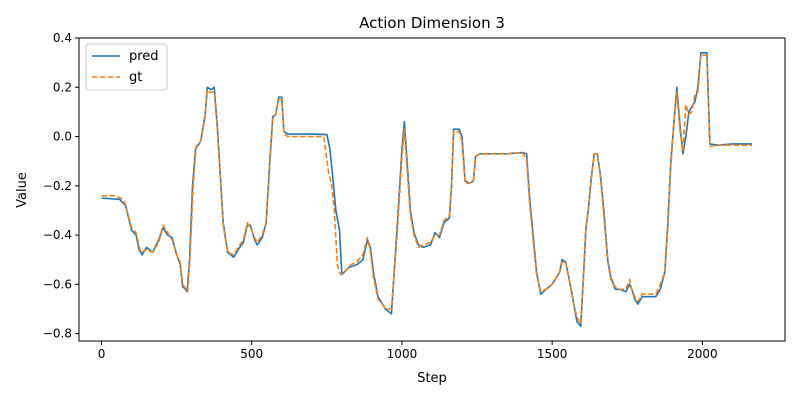 This screenshot has width=800, height=400. I want to click on y-tick-label: 0.0, so click(62, 137).